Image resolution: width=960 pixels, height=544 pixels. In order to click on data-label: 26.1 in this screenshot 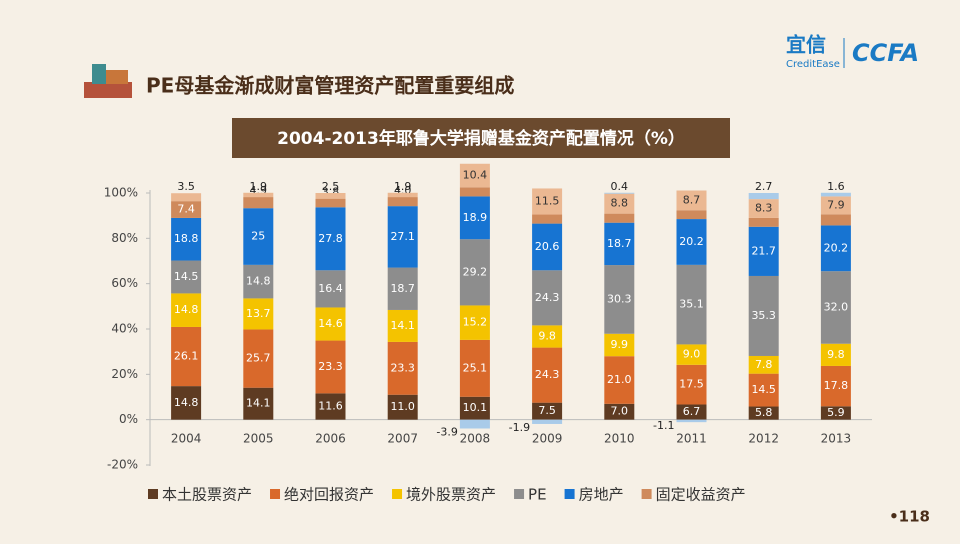, I will do `click(186, 356)`.